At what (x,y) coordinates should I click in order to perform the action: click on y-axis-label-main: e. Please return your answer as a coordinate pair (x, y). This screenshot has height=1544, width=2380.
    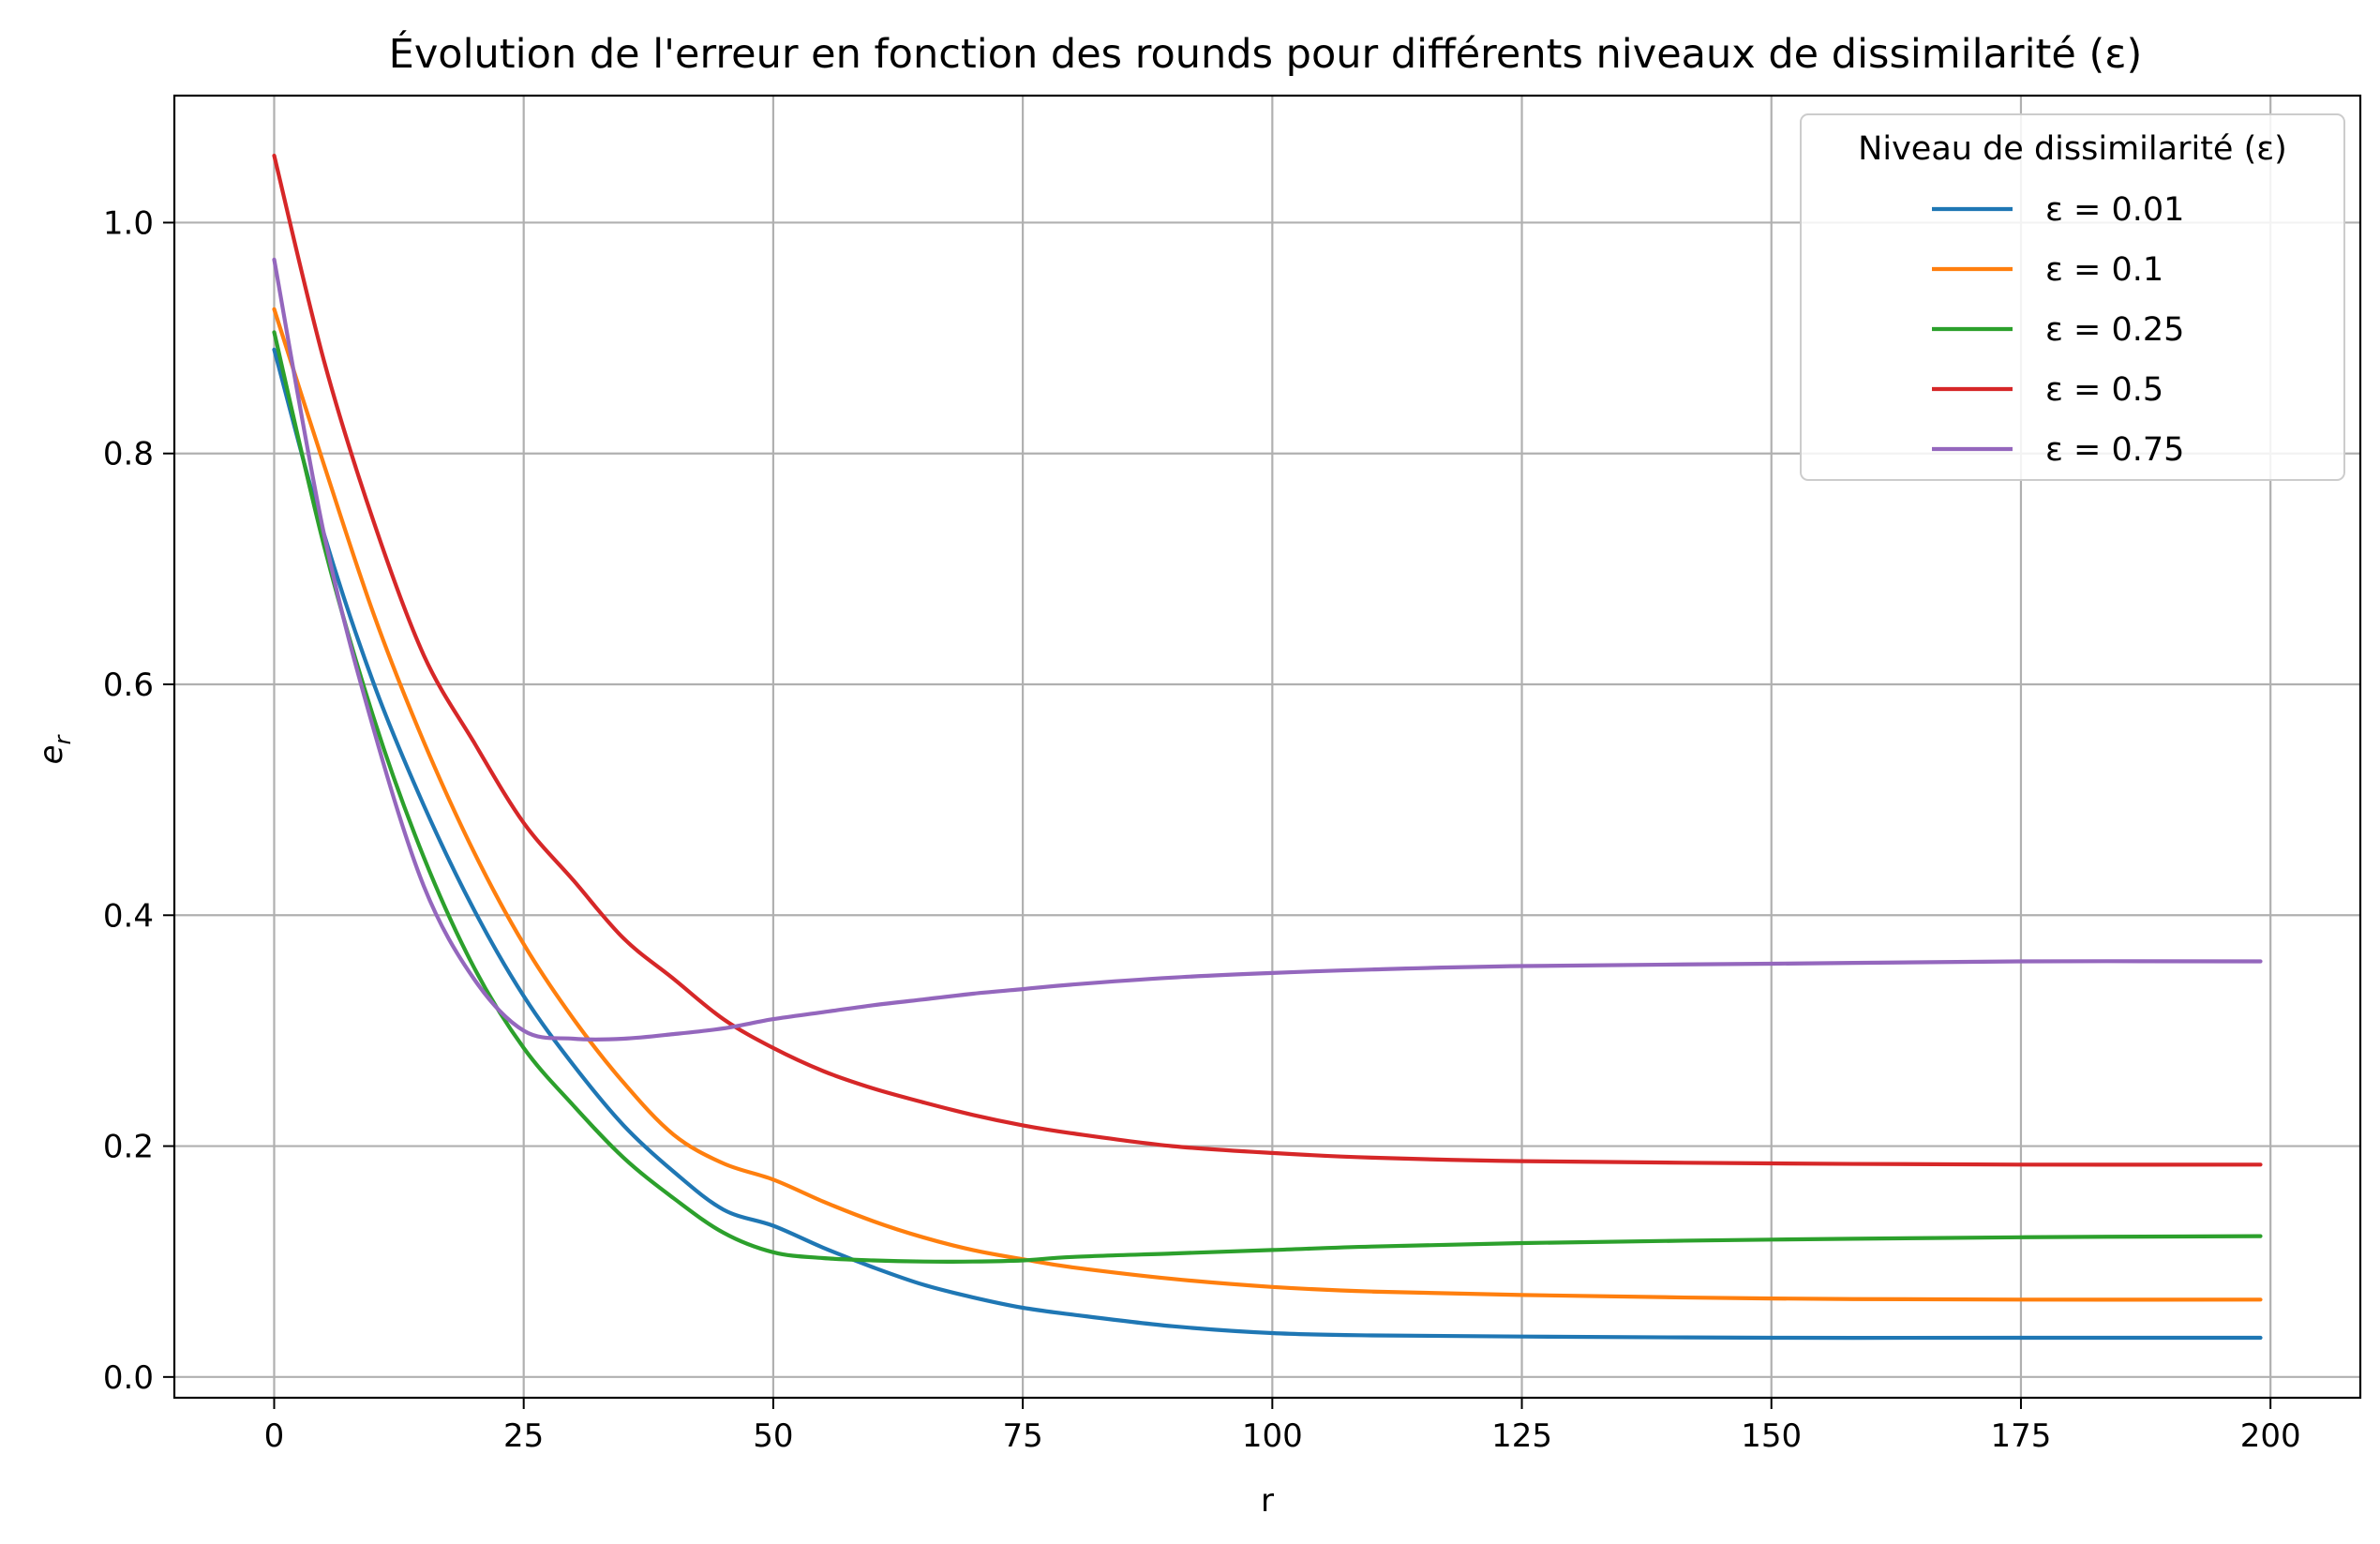
    Looking at the image, I should click on (51, 754).